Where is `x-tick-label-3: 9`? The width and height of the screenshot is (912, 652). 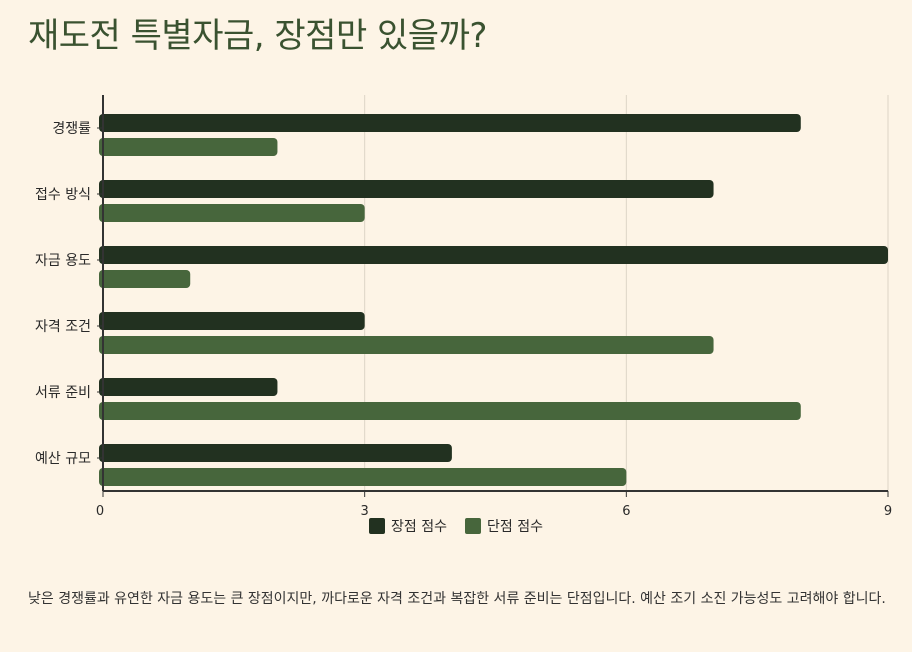
x-tick-label-3: 9 is located at coordinates (888, 511).